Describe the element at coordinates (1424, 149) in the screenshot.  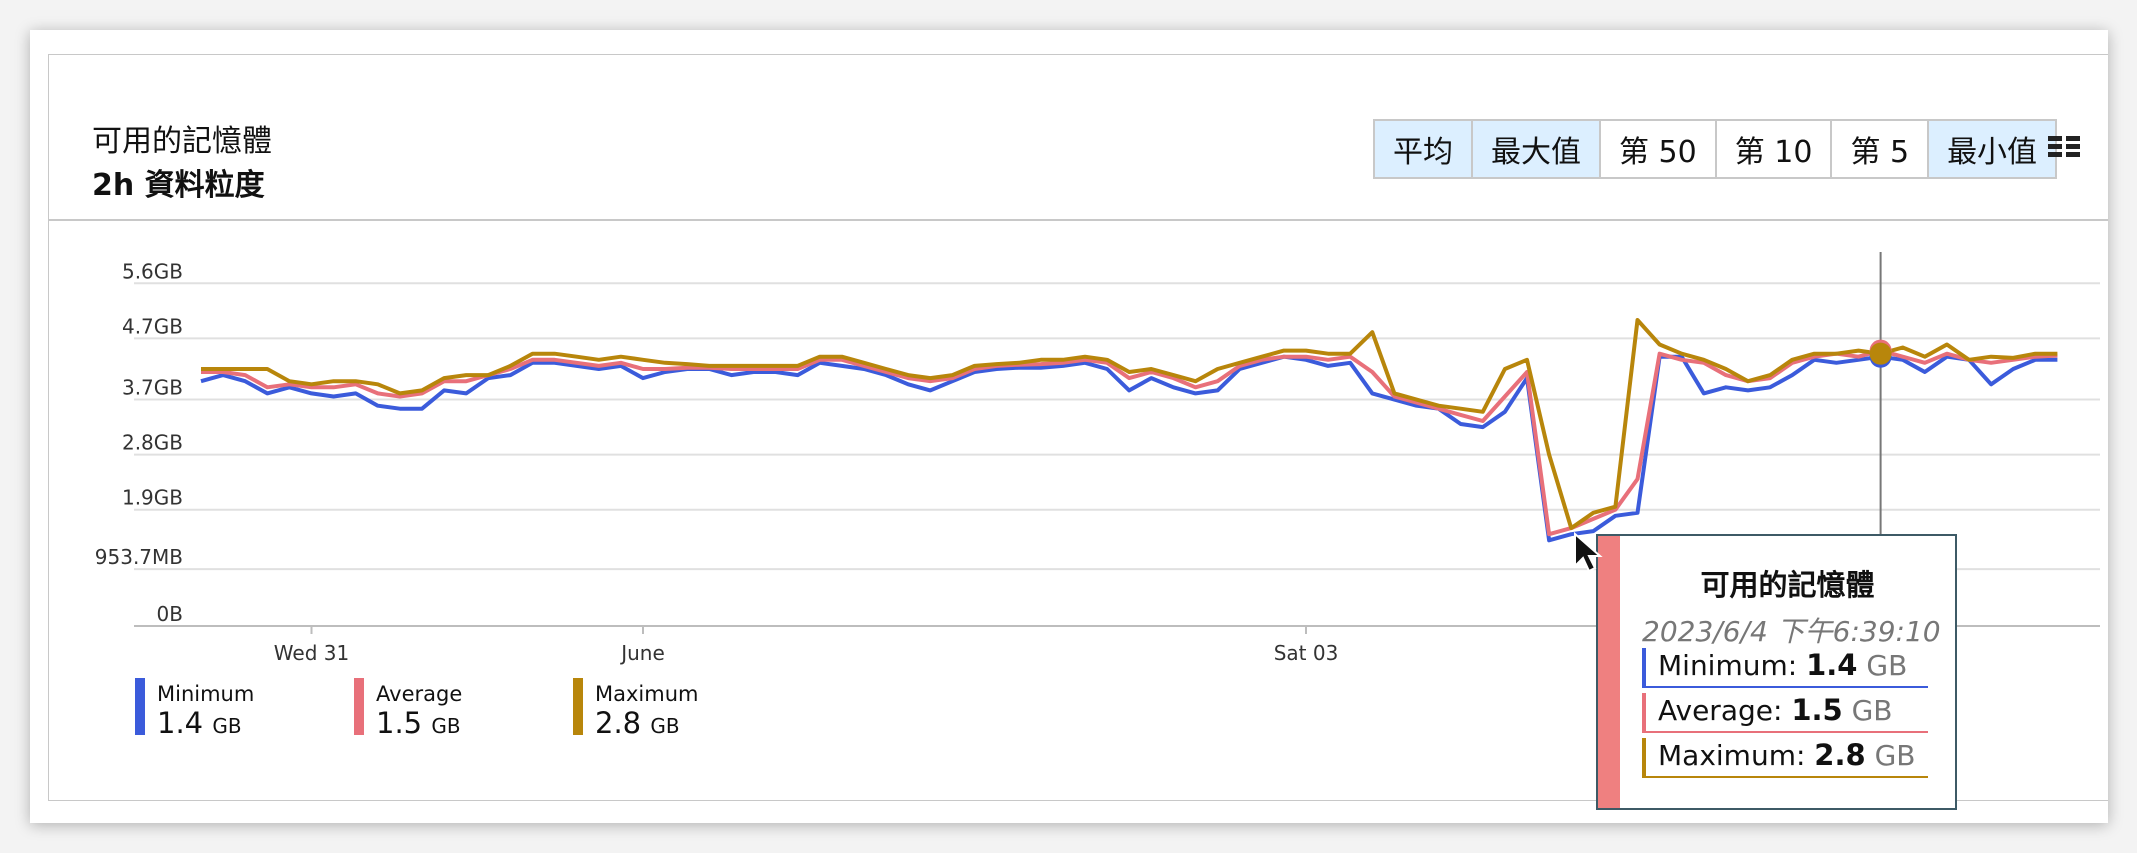
I see `agg-button-avg: 平均` at that location.